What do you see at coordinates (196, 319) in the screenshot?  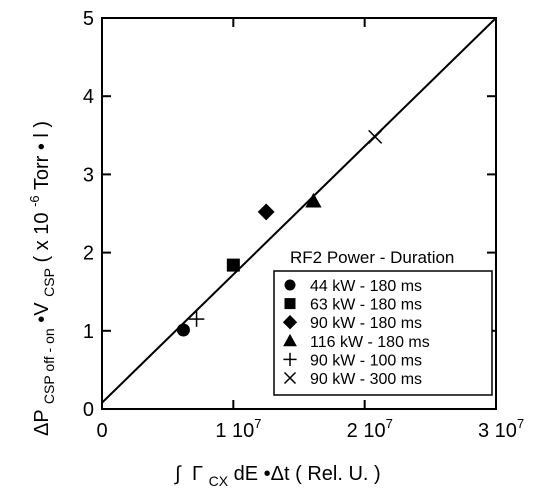 I see `data-point-plus` at bounding box center [196, 319].